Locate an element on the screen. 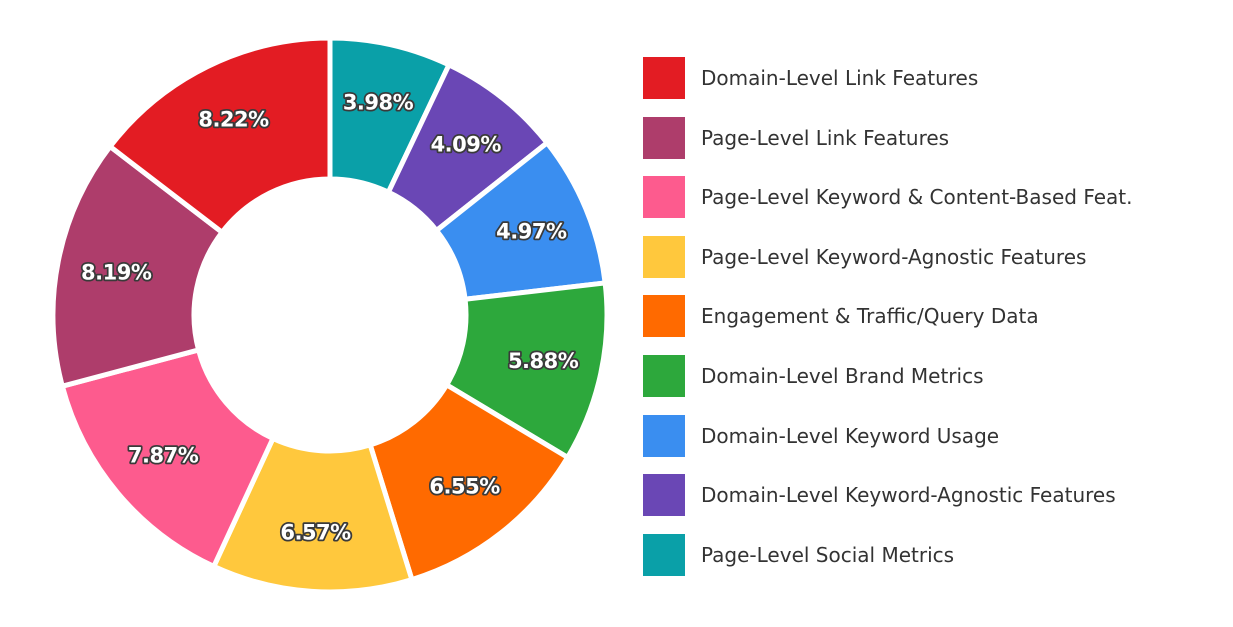  slice-value-label: 3.98% is located at coordinates (378, 102).